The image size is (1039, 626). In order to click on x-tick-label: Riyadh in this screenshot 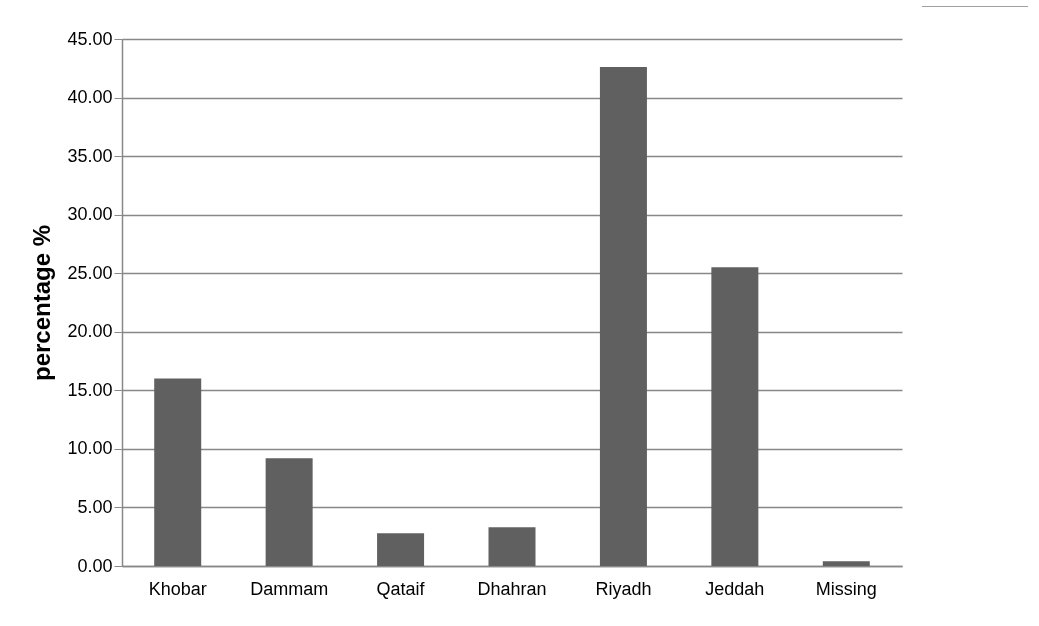, I will do `click(623, 588)`.